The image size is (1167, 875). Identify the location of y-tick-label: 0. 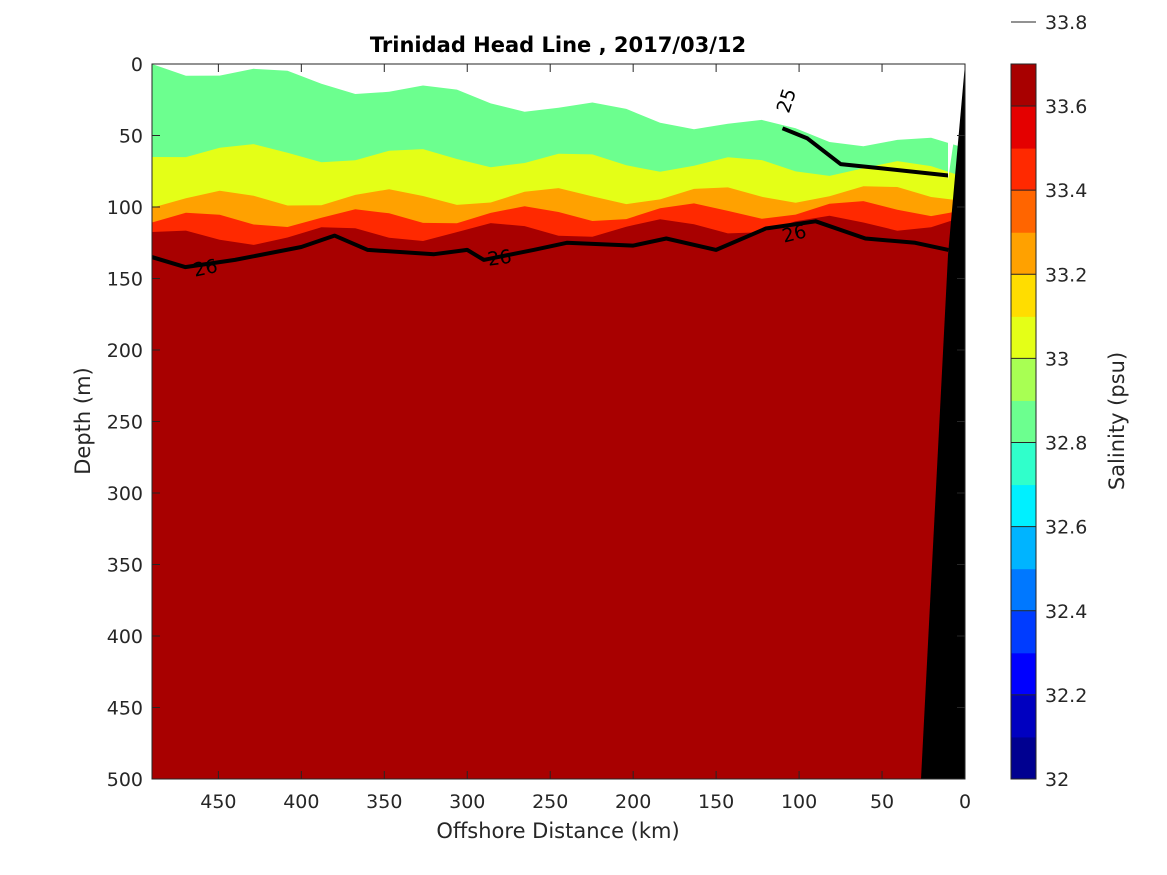
(137, 65).